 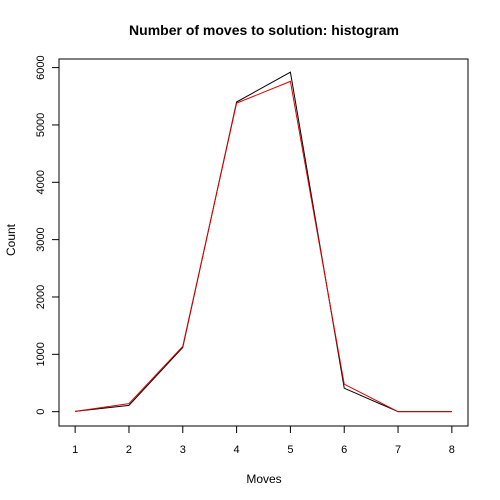 What do you see at coordinates (41, 354) in the screenshot?
I see `y-tick-label: 1000` at bounding box center [41, 354].